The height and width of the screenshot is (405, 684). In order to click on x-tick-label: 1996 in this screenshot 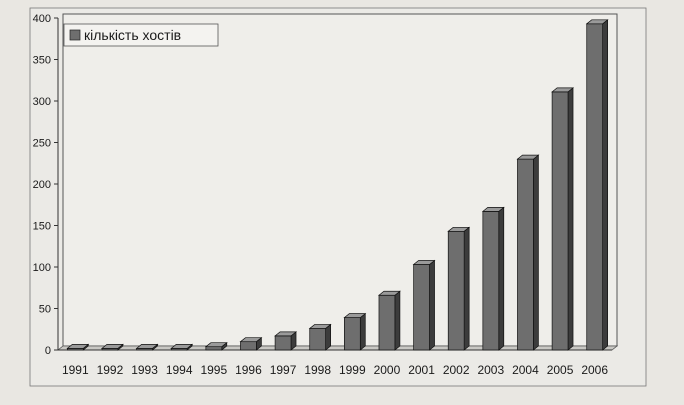, I will do `click(248, 370)`.